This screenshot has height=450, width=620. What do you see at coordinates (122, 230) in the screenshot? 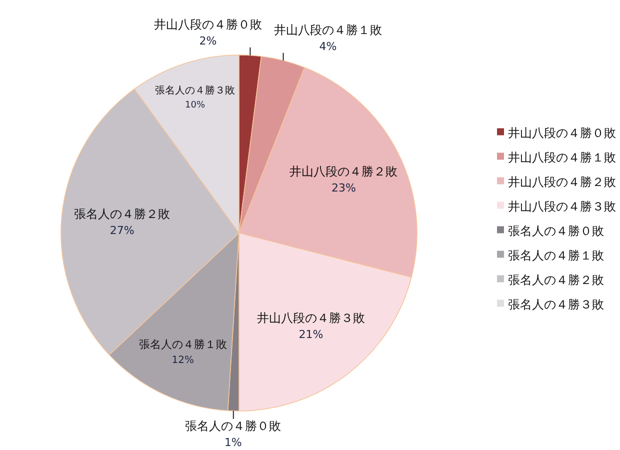
I see `data-label: 27%` at bounding box center [122, 230].